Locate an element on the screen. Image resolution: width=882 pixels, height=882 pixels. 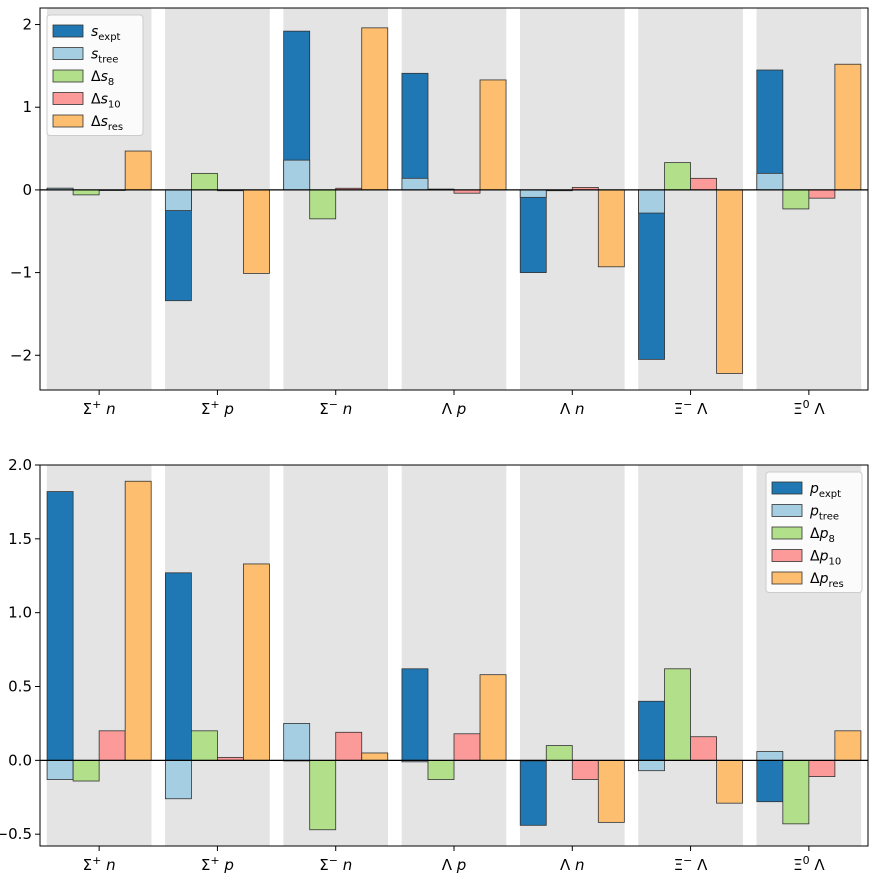
legend: pexpt ptree Δp8 Δp10 Δpres is located at coordinates (814, 532).